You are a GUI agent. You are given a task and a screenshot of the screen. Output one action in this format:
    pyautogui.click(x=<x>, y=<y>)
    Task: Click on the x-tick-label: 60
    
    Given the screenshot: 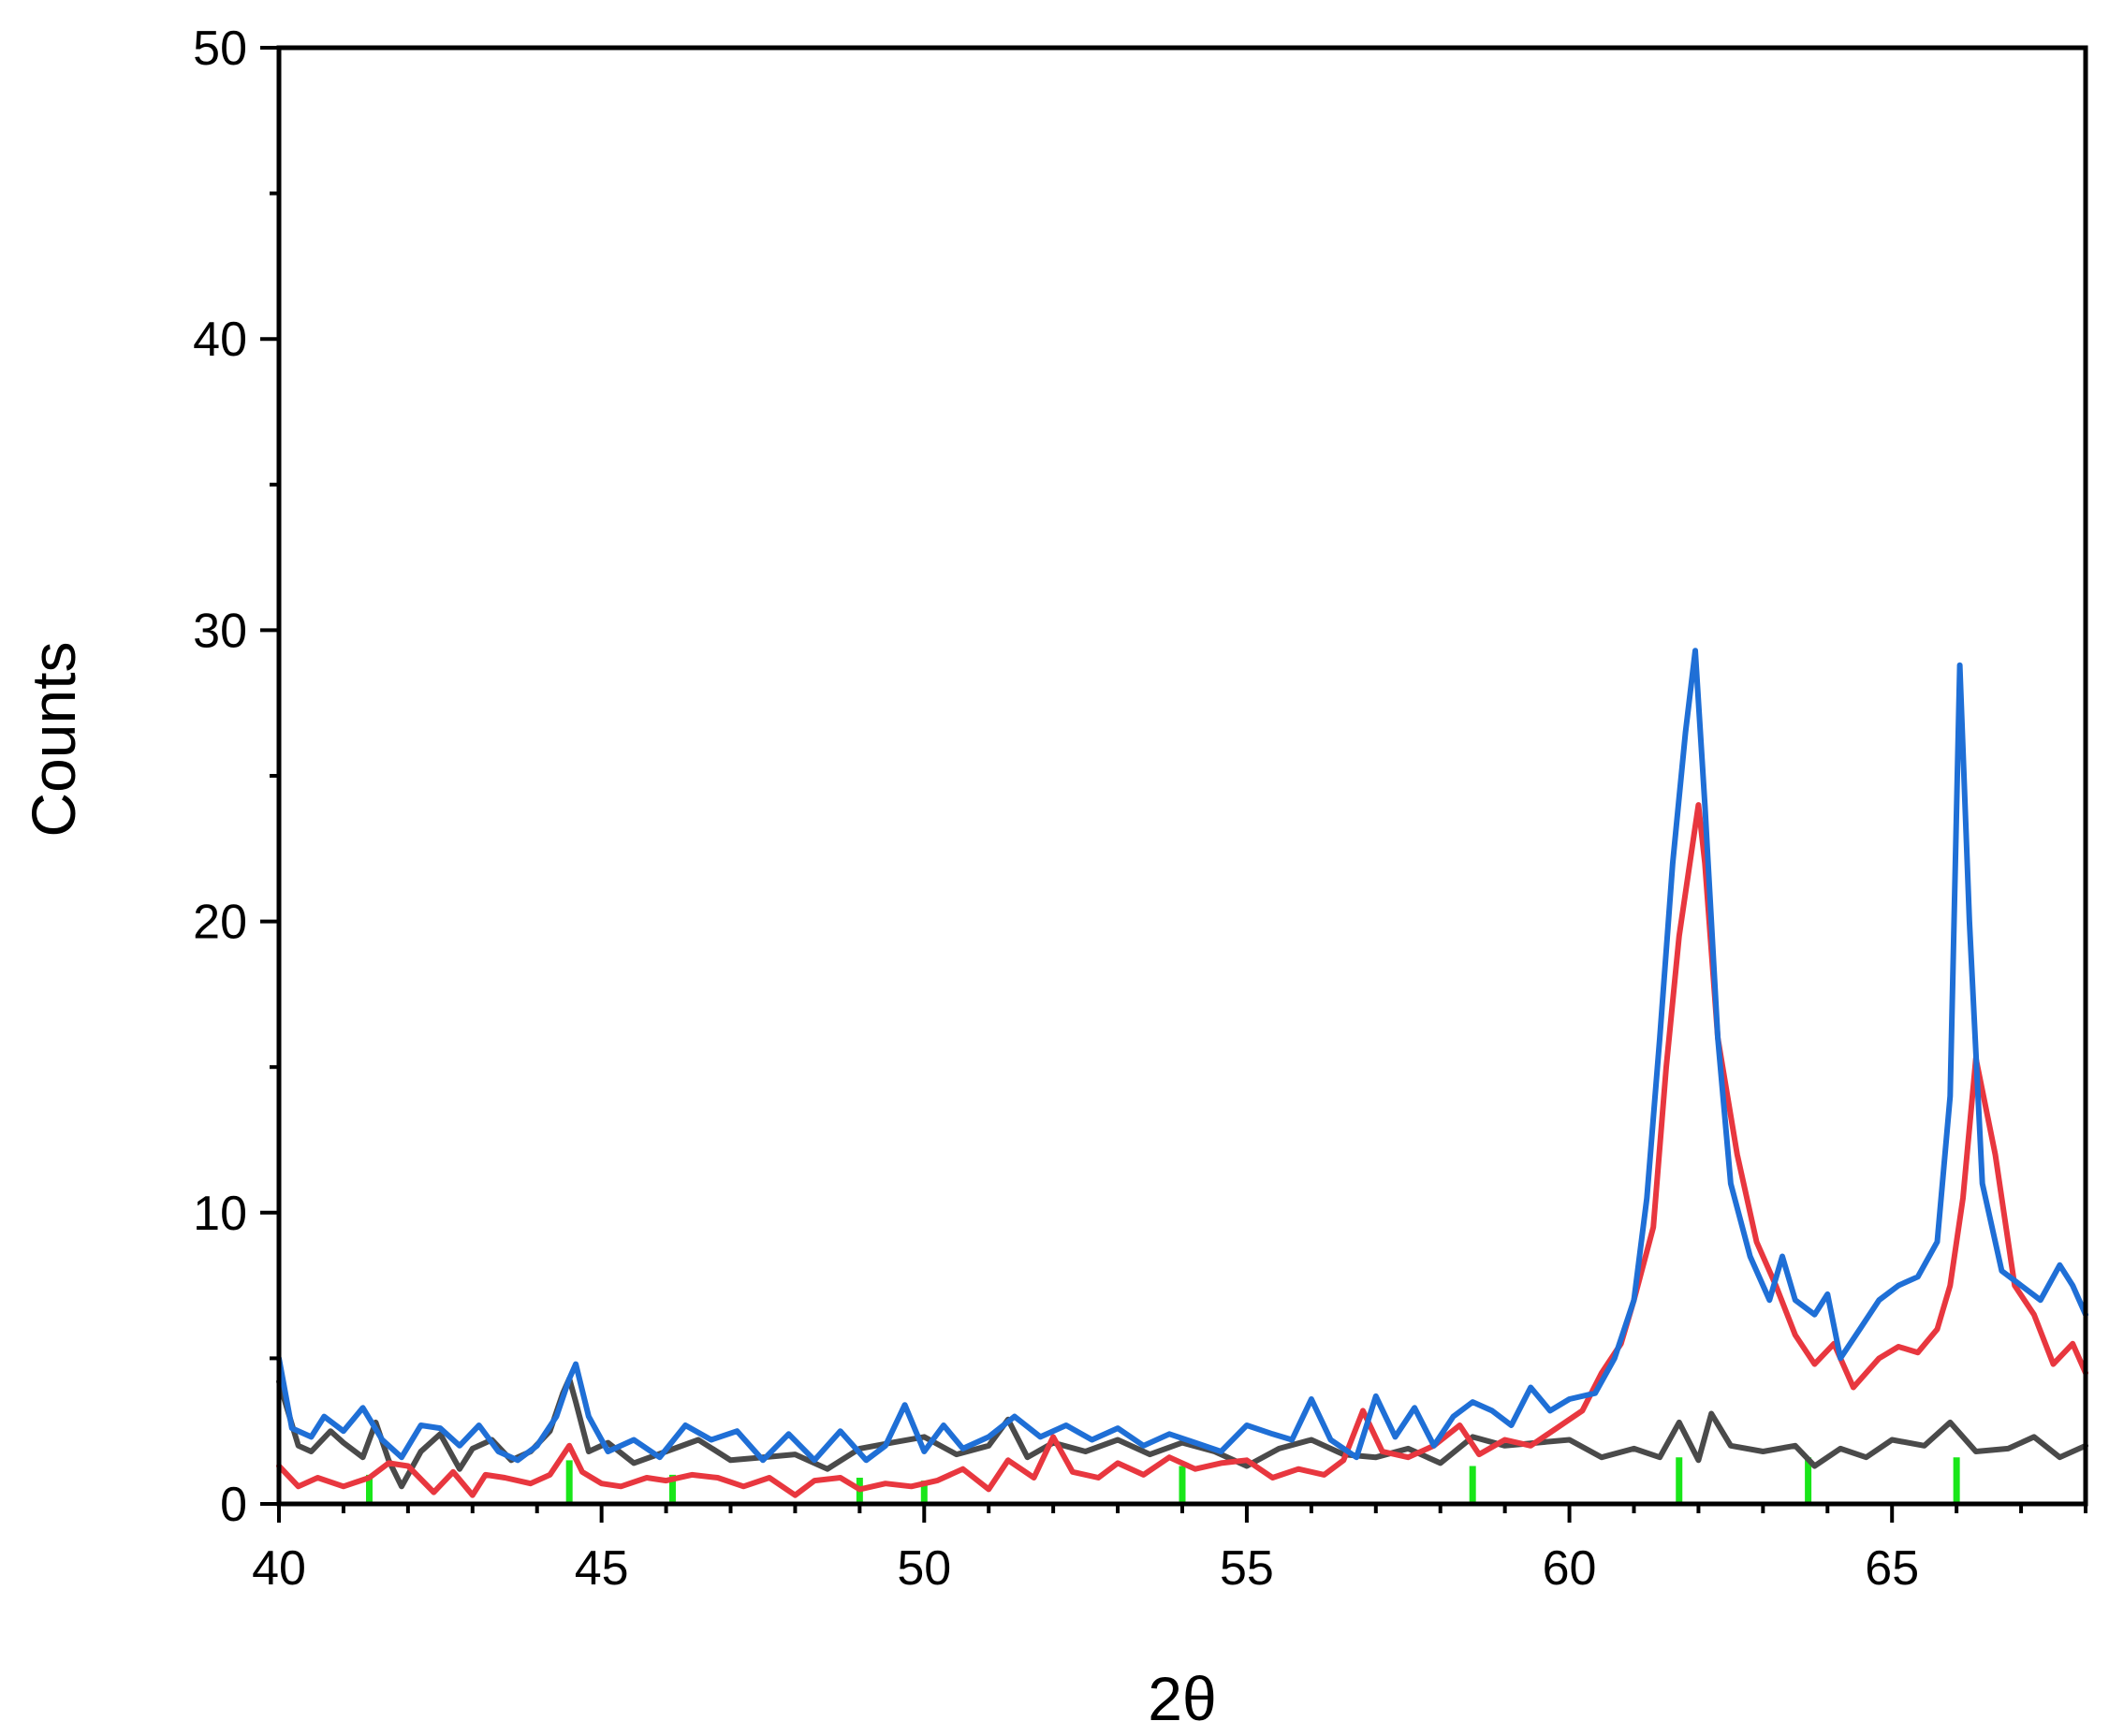 What is the action you would take?
    pyautogui.click(x=1570, y=1569)
    